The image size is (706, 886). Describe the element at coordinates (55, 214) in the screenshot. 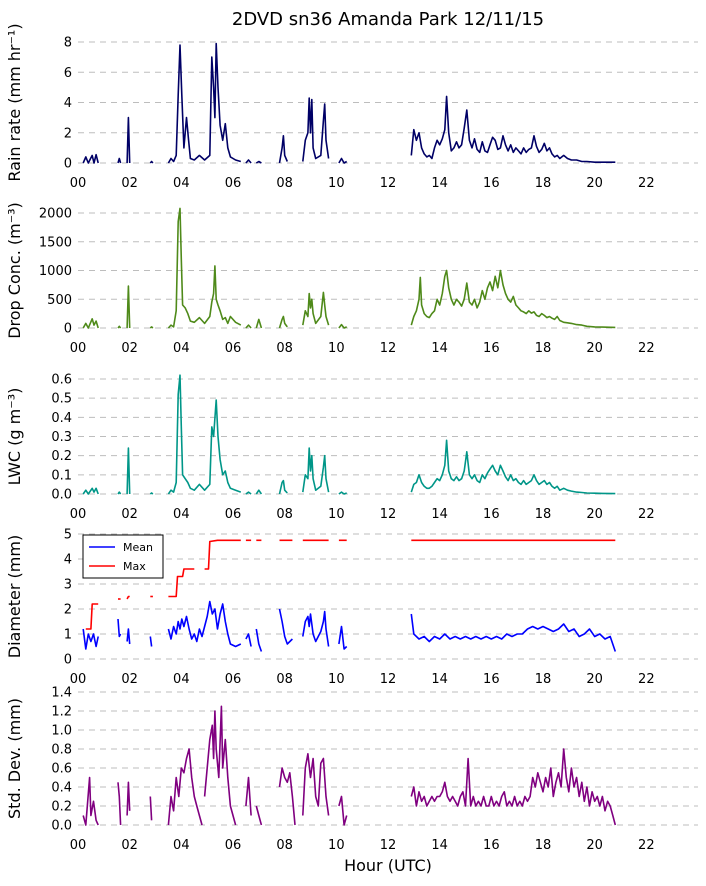

I see `y-tick-label: 2000` at that location.